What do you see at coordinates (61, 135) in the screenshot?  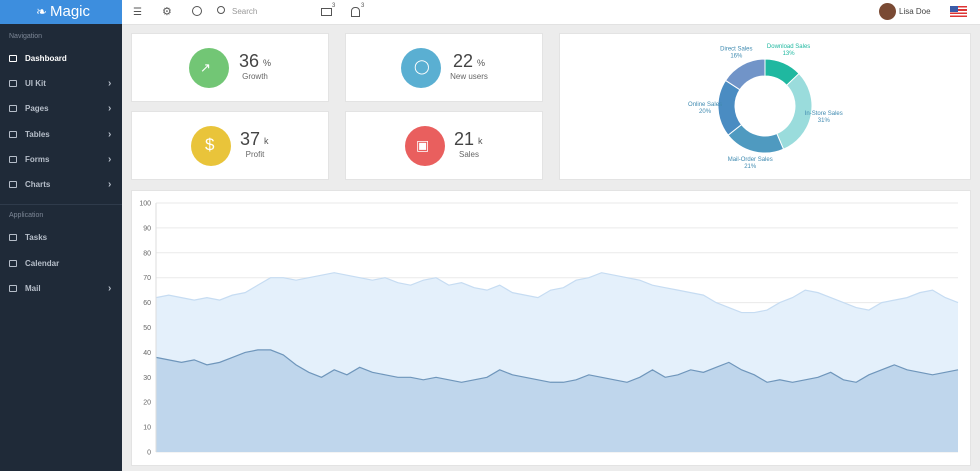 I see `nav-item: Tables ›` at bounding box center [61, 135].